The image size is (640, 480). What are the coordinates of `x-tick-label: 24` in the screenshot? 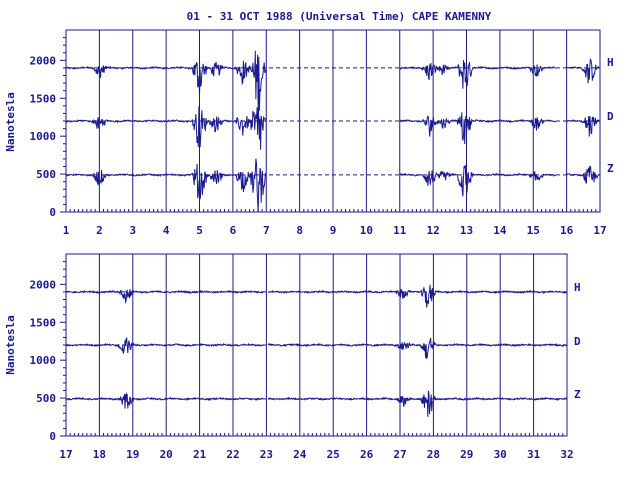 It's located at (300, 454).